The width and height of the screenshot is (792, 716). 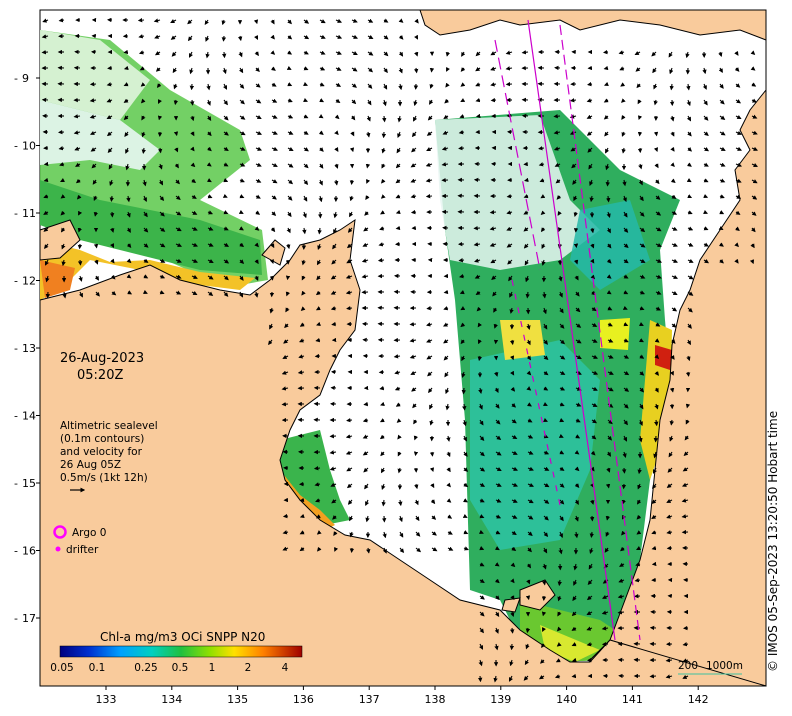 I want to click on altimetry-note-line: Altimetric sealevel, so click(x=109, y=426).